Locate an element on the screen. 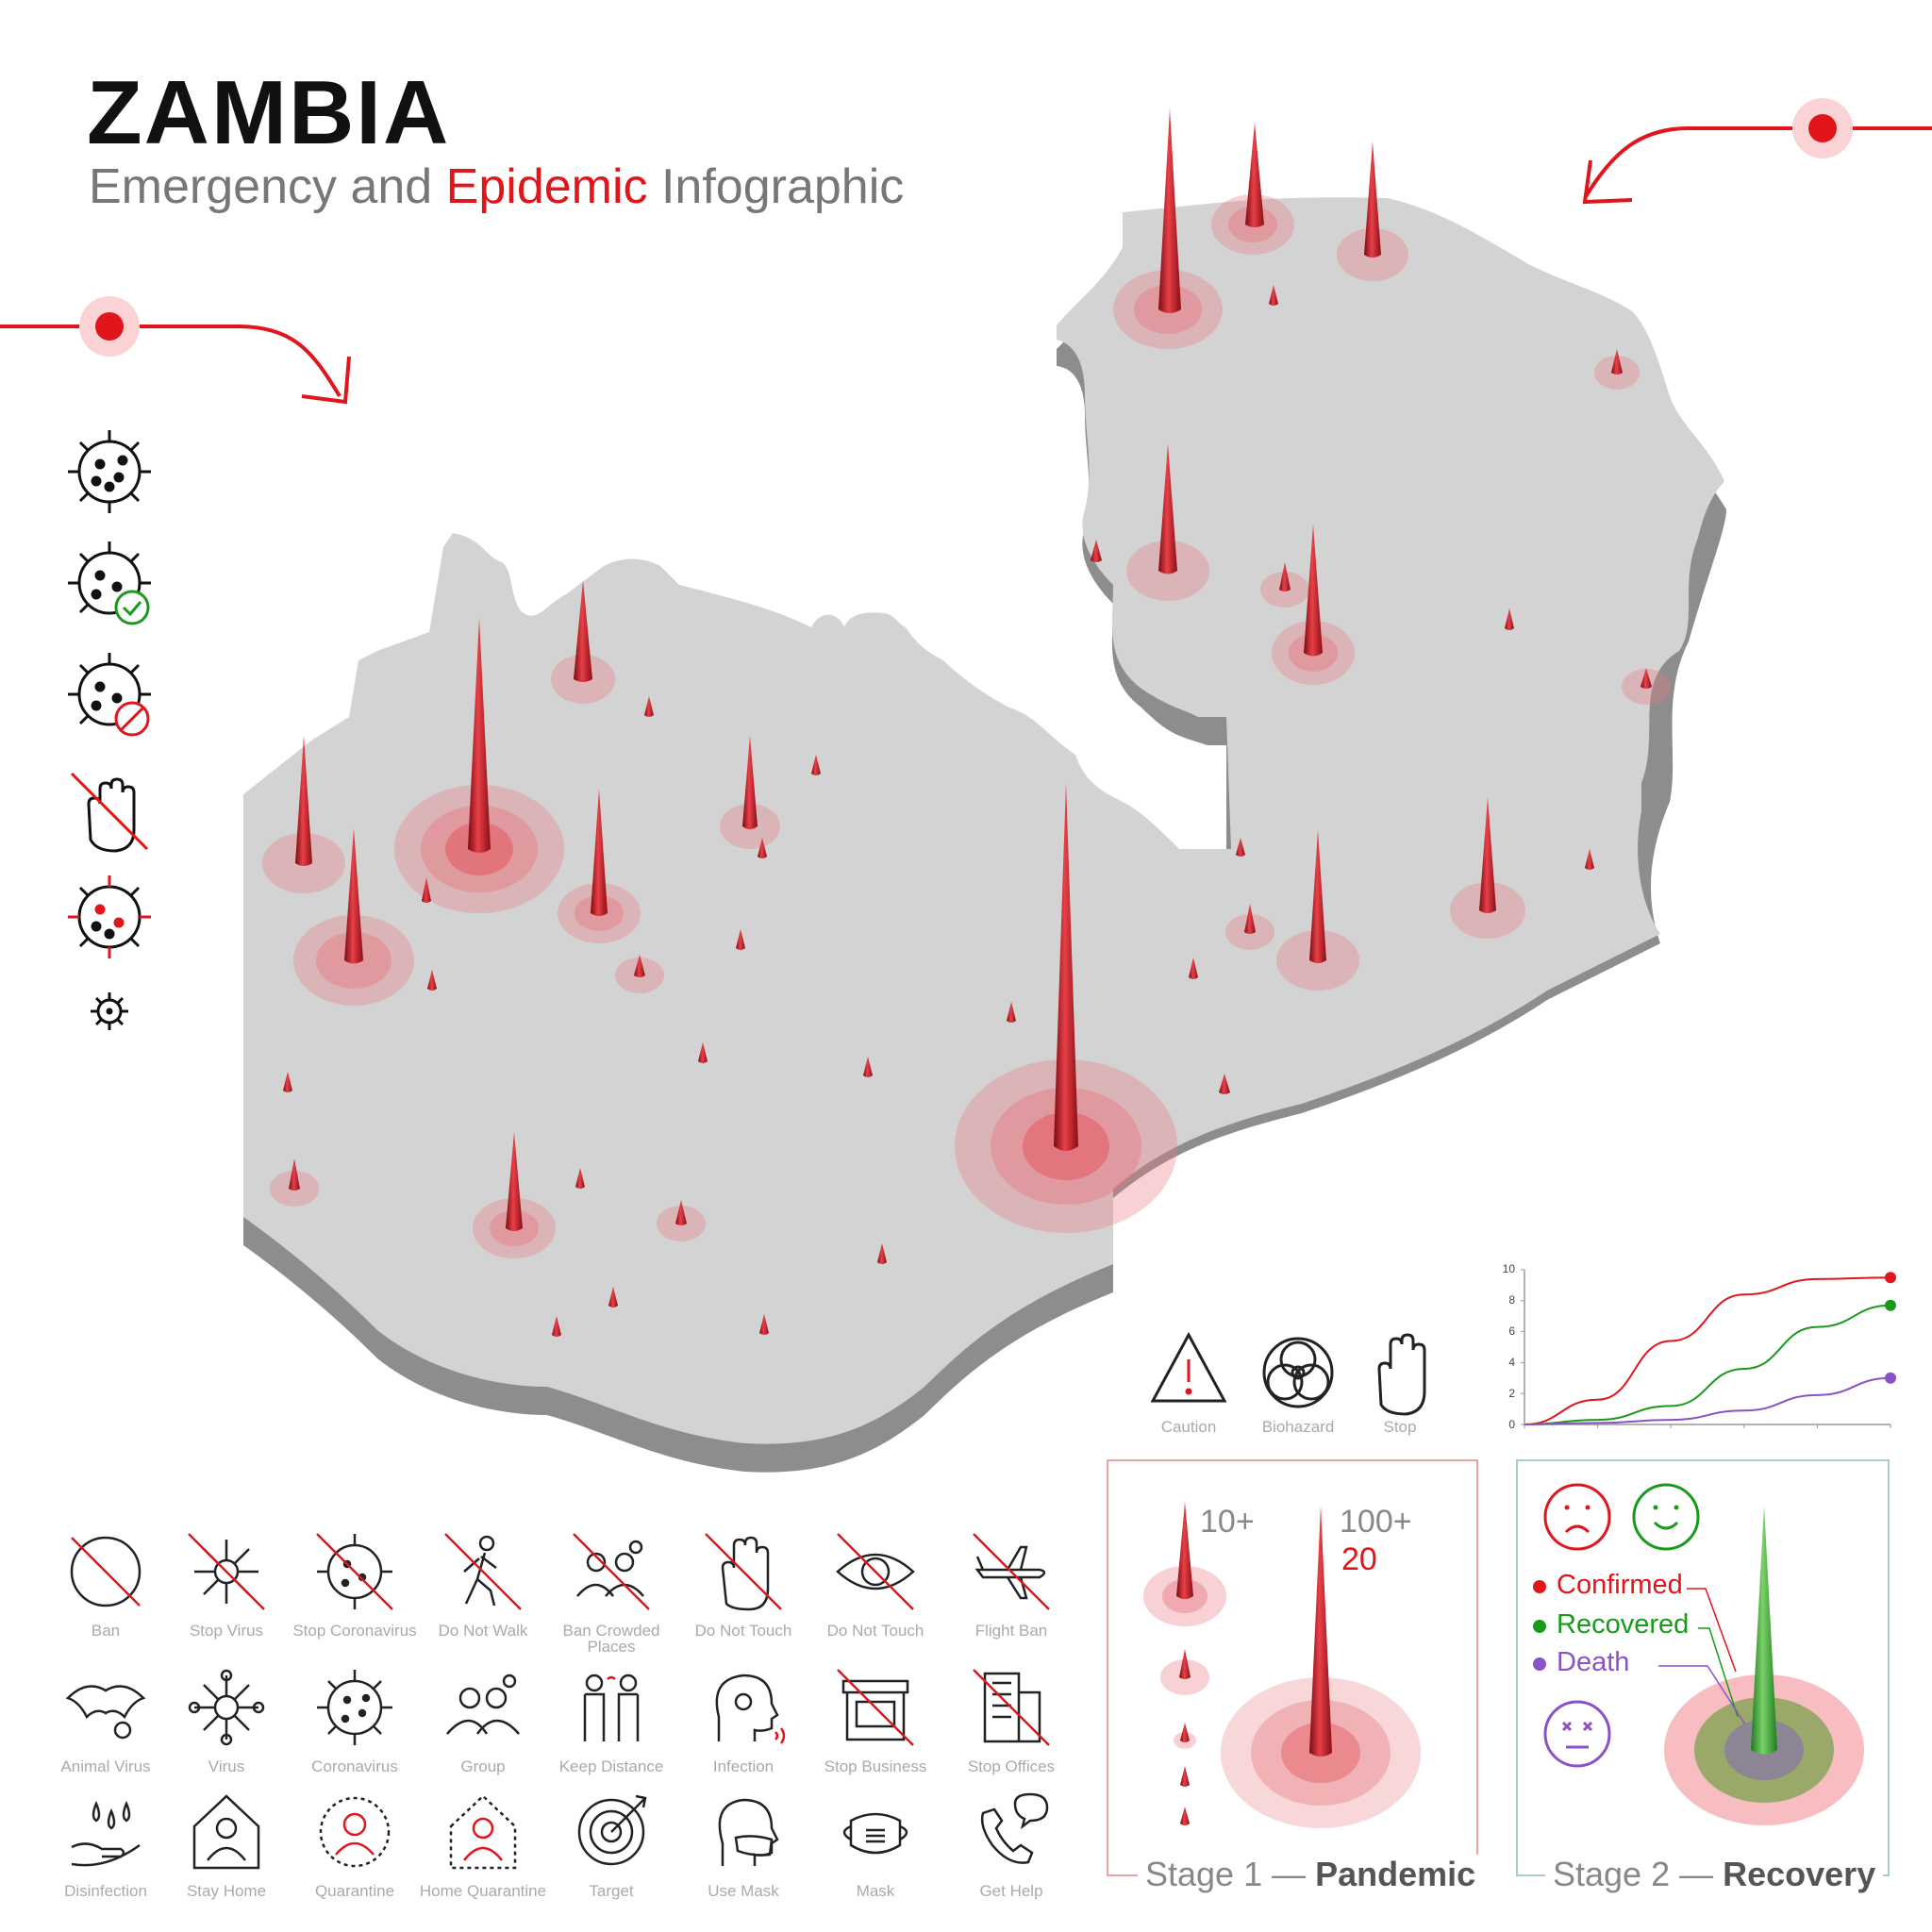 This screenshot has height=1932, width=1932. stage2-caption-bold: Recovery is located at coordinates (1800, 1874).